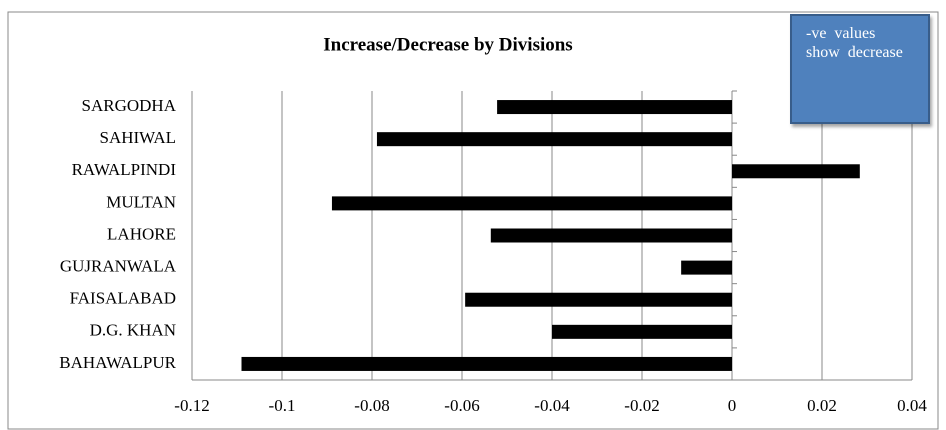  I want to click on y-tick-label: FAISALABAD, so click(123, 298).